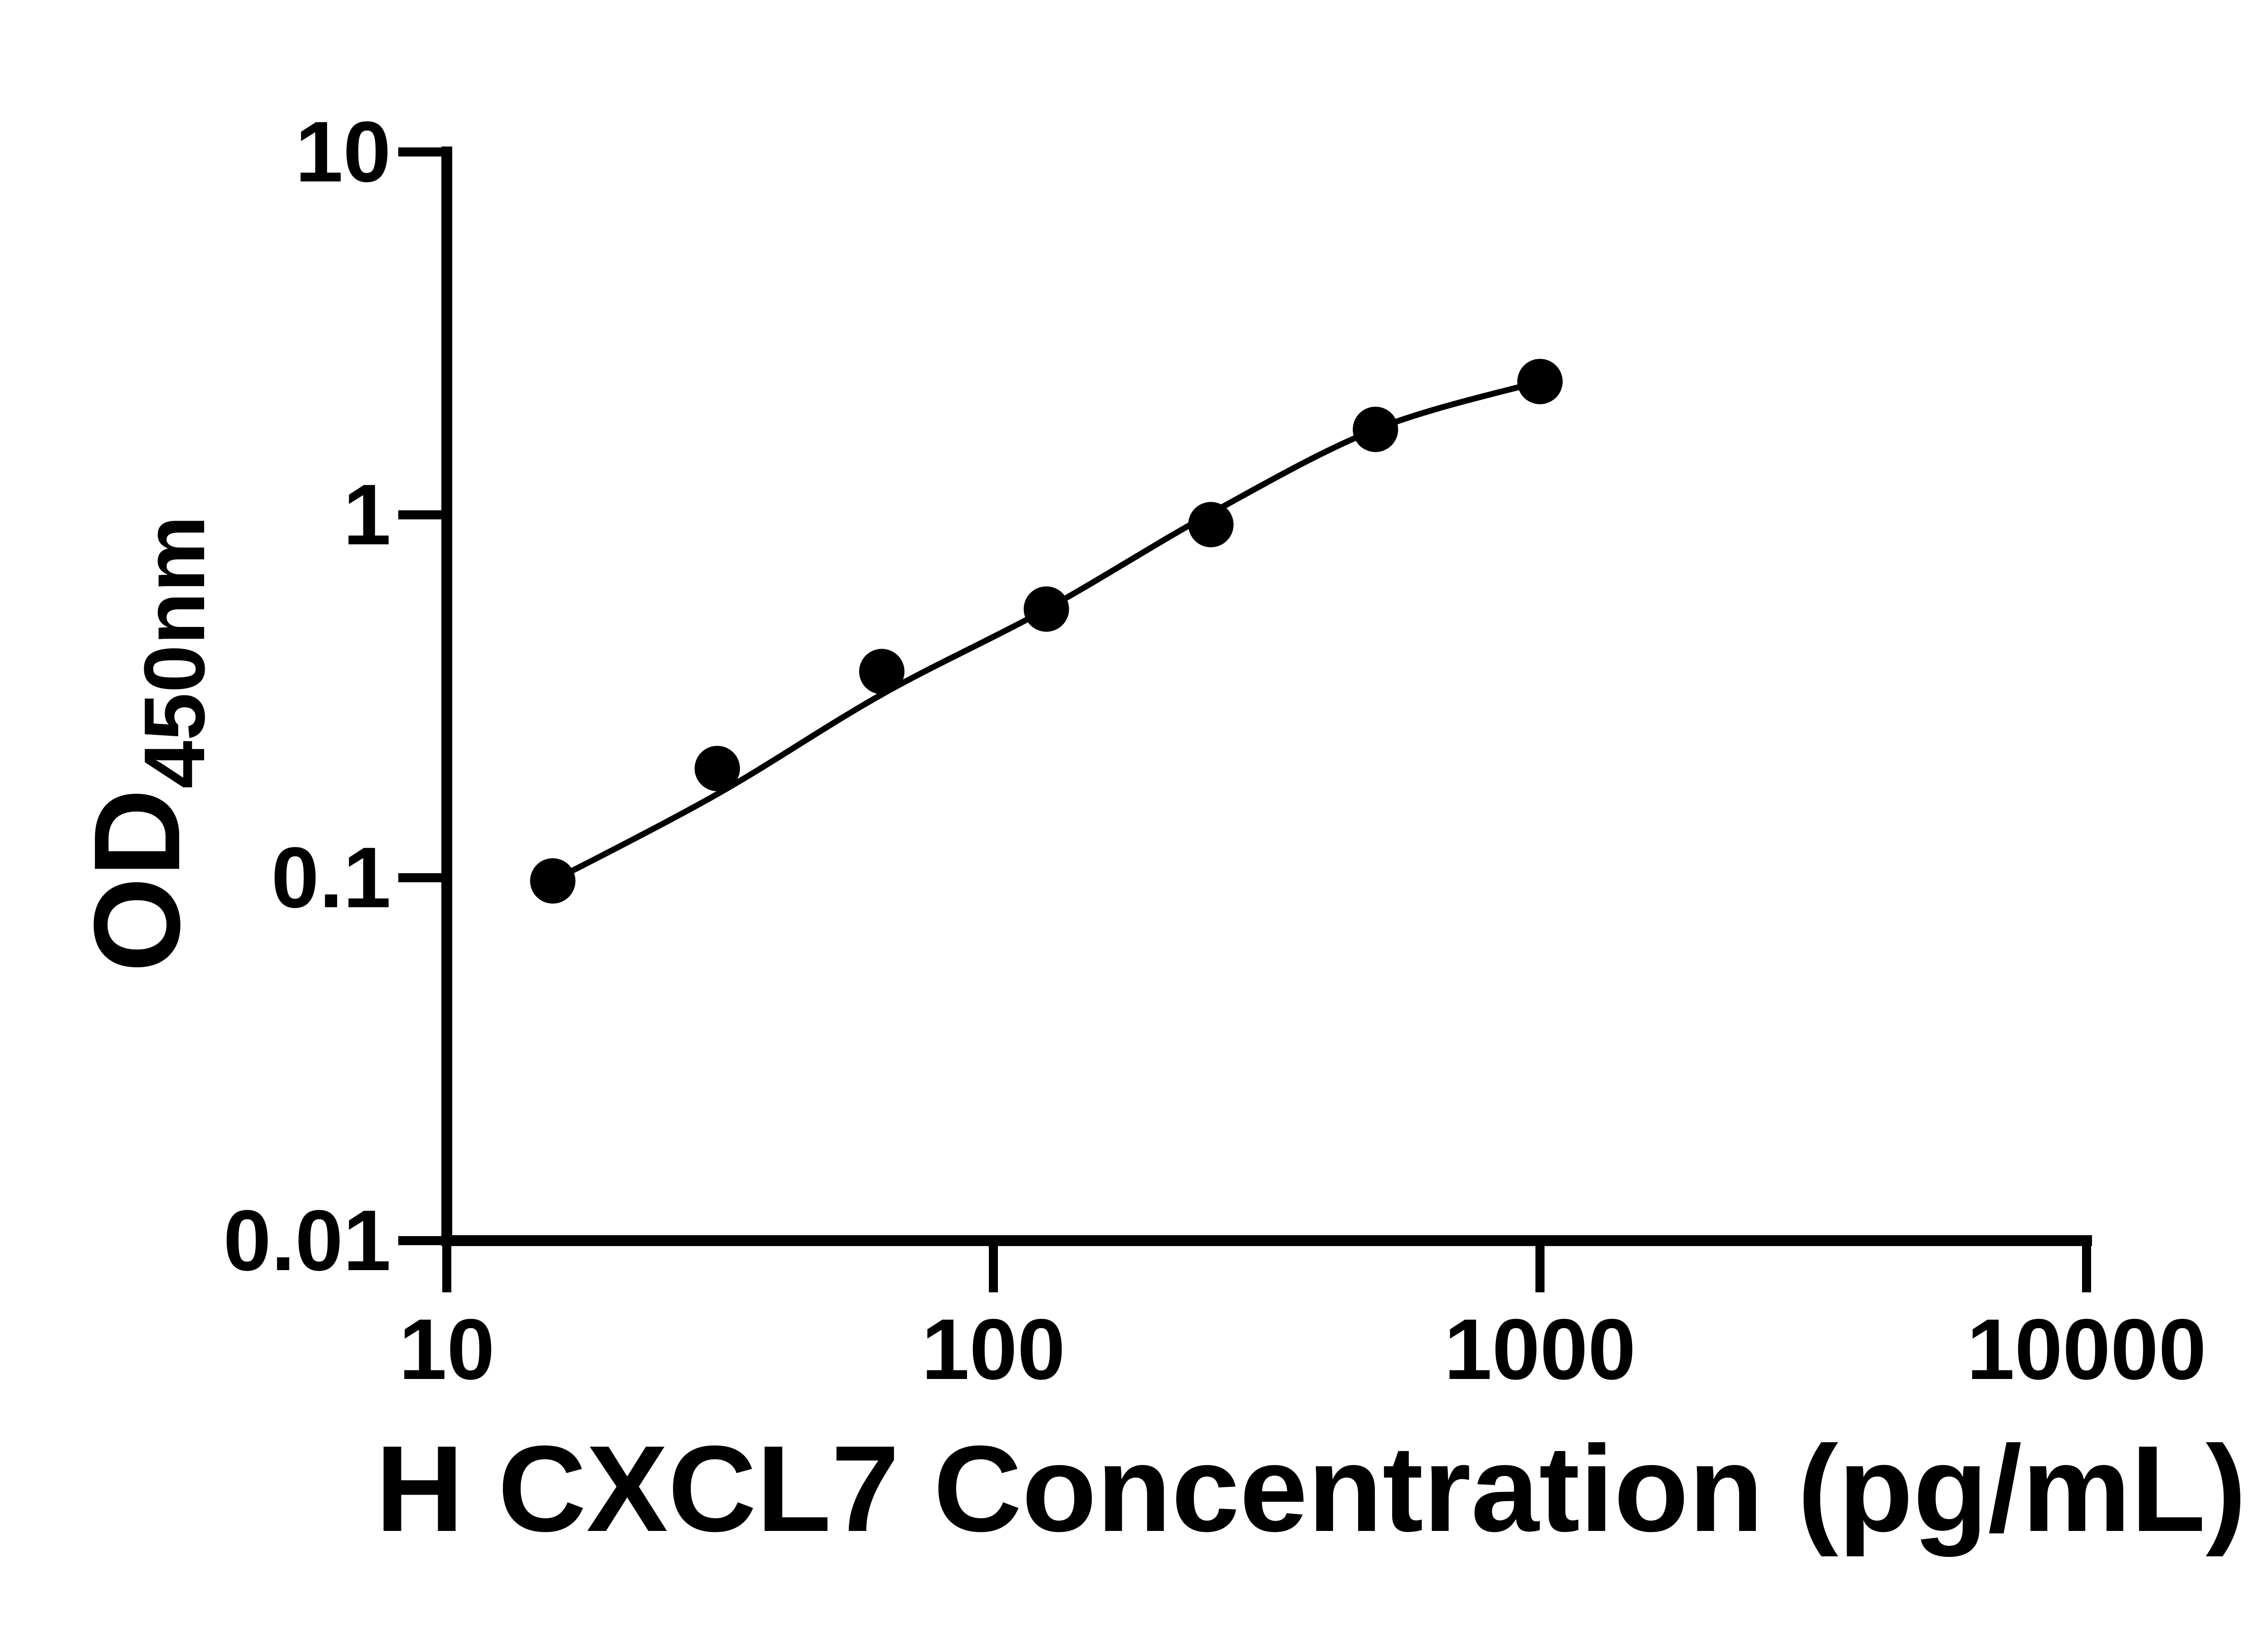  I want to click on y-axis-title-base: OD, so click(137, 881).